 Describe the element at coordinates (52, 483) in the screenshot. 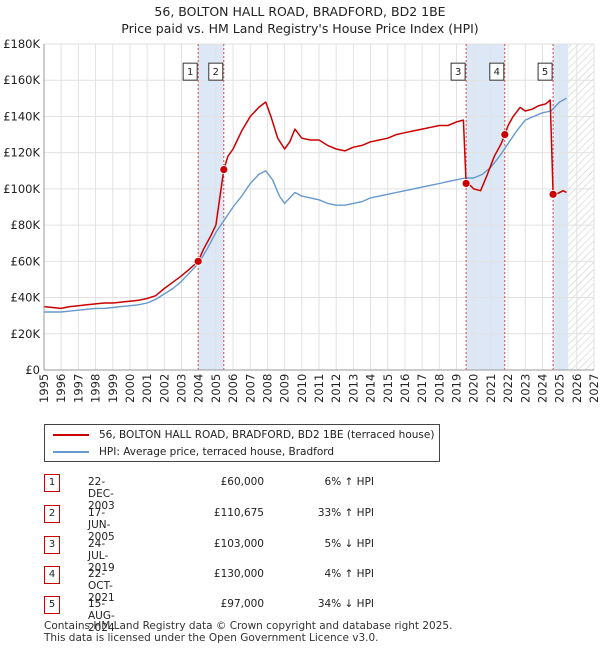

I see `sale-number-badge: 1` at that location.